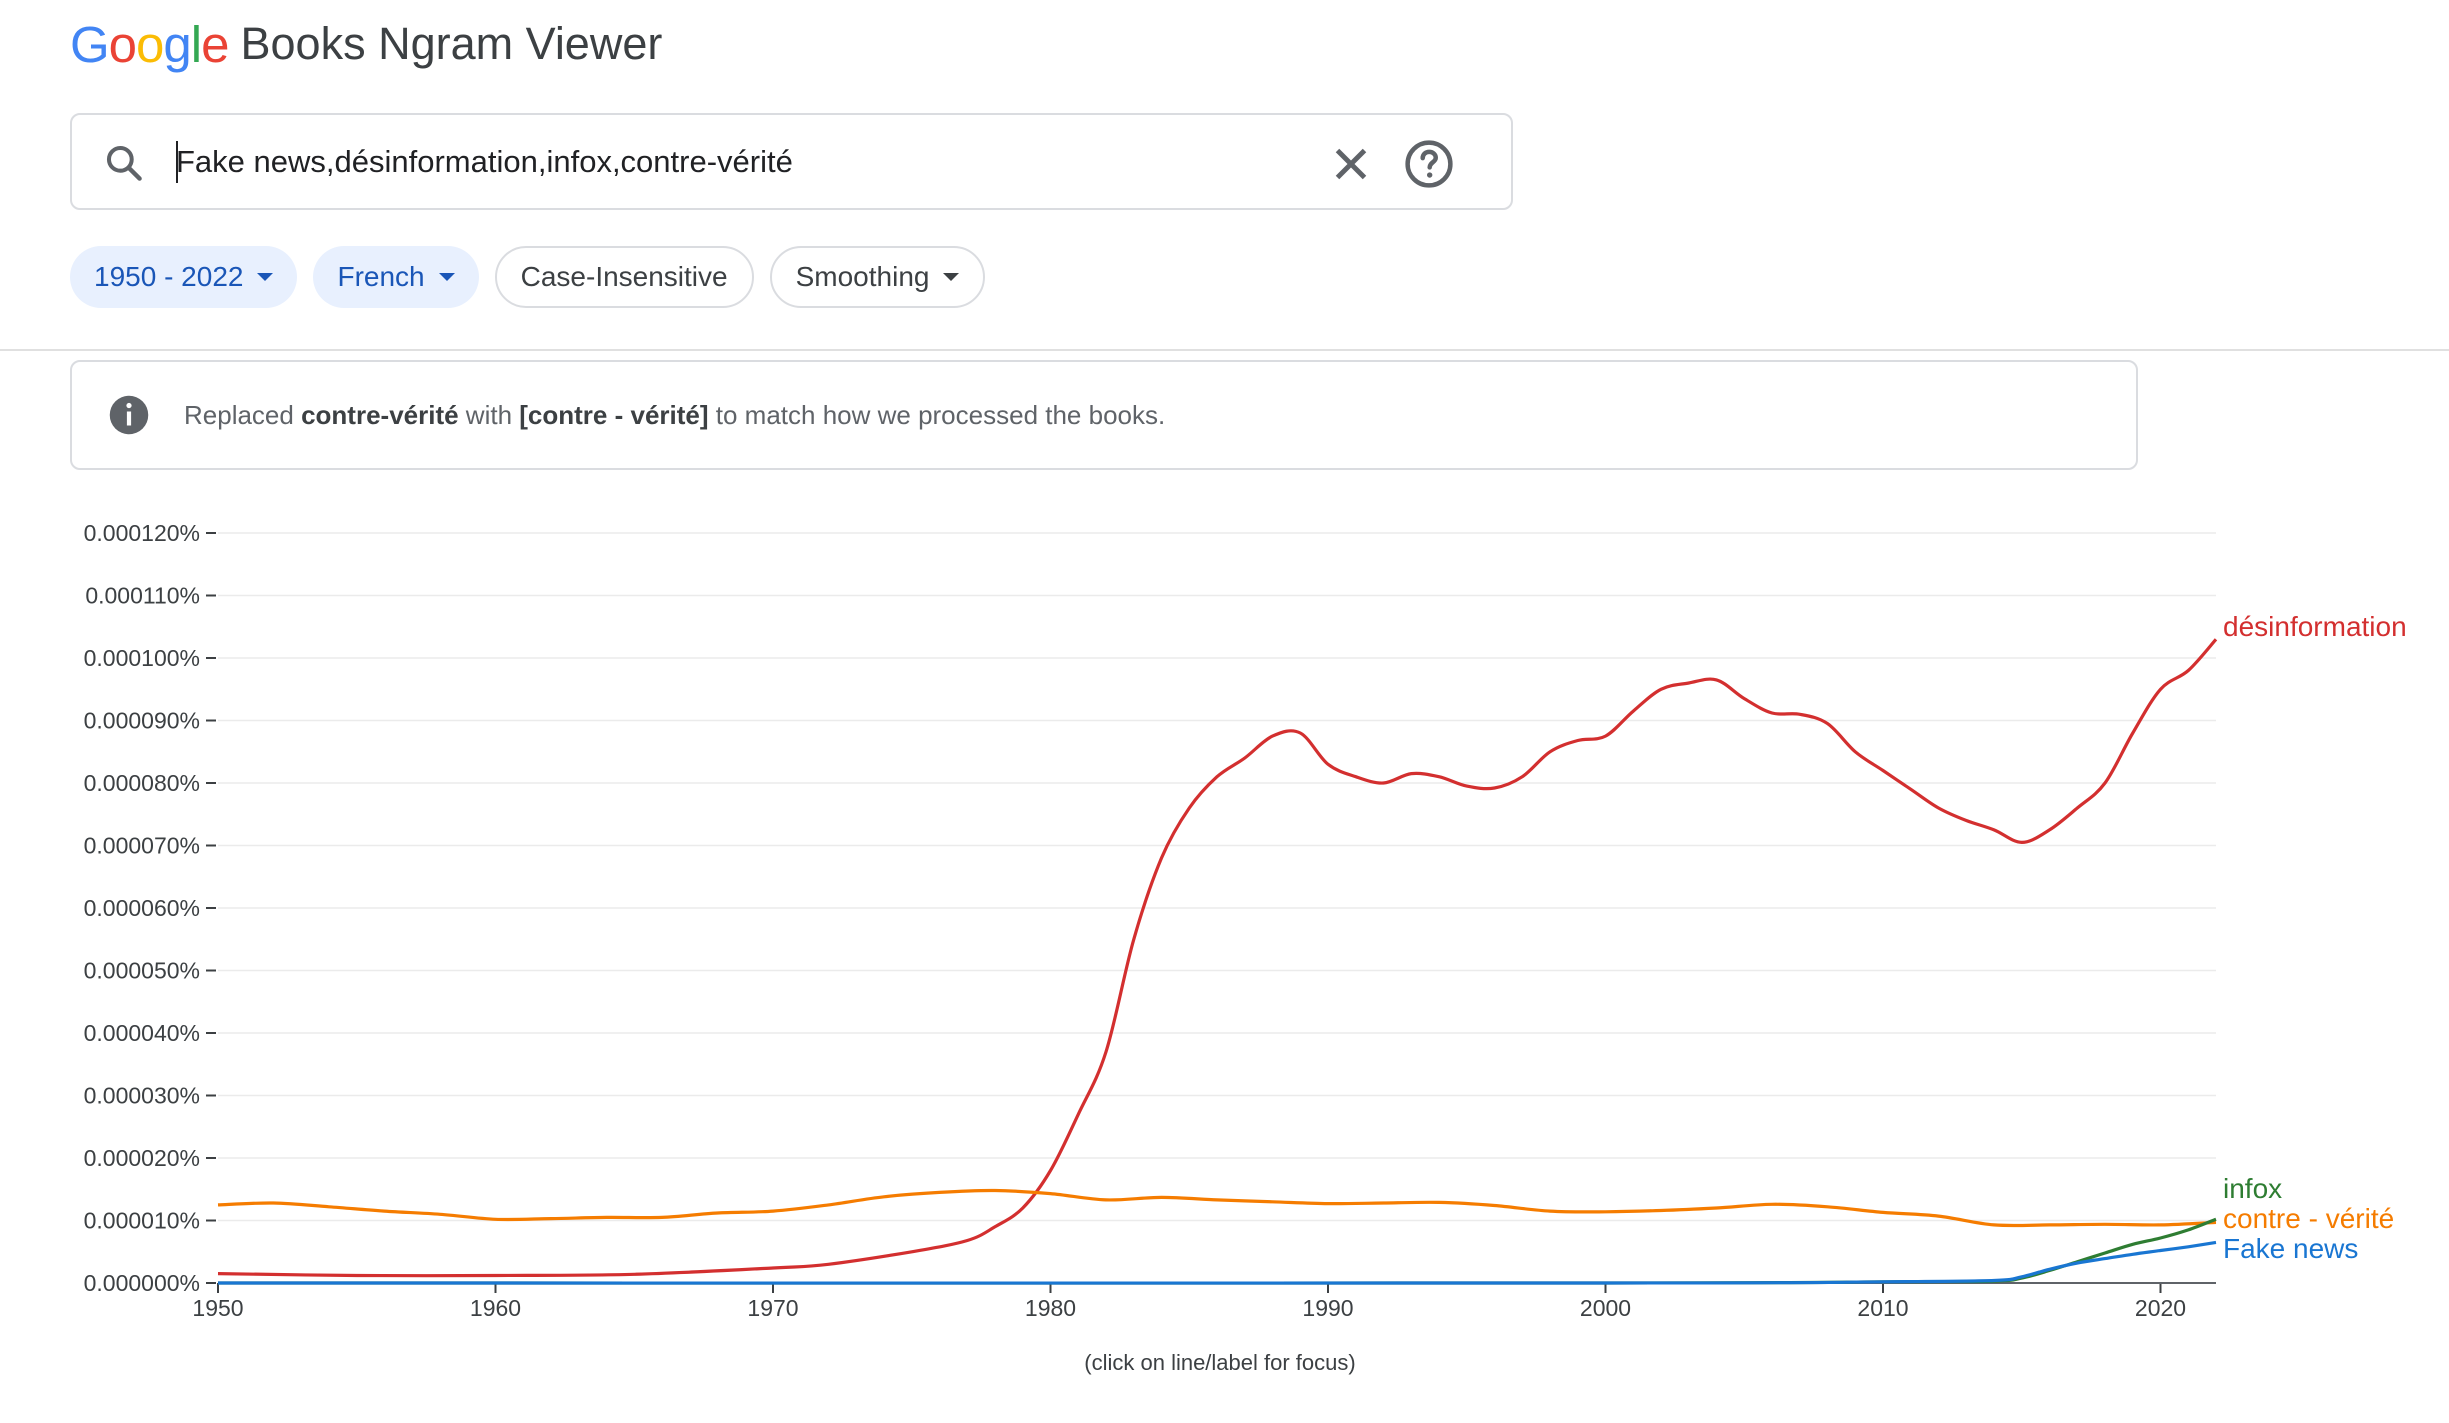  I want to click on x-tick-label: 1970, so click(772, 1308).